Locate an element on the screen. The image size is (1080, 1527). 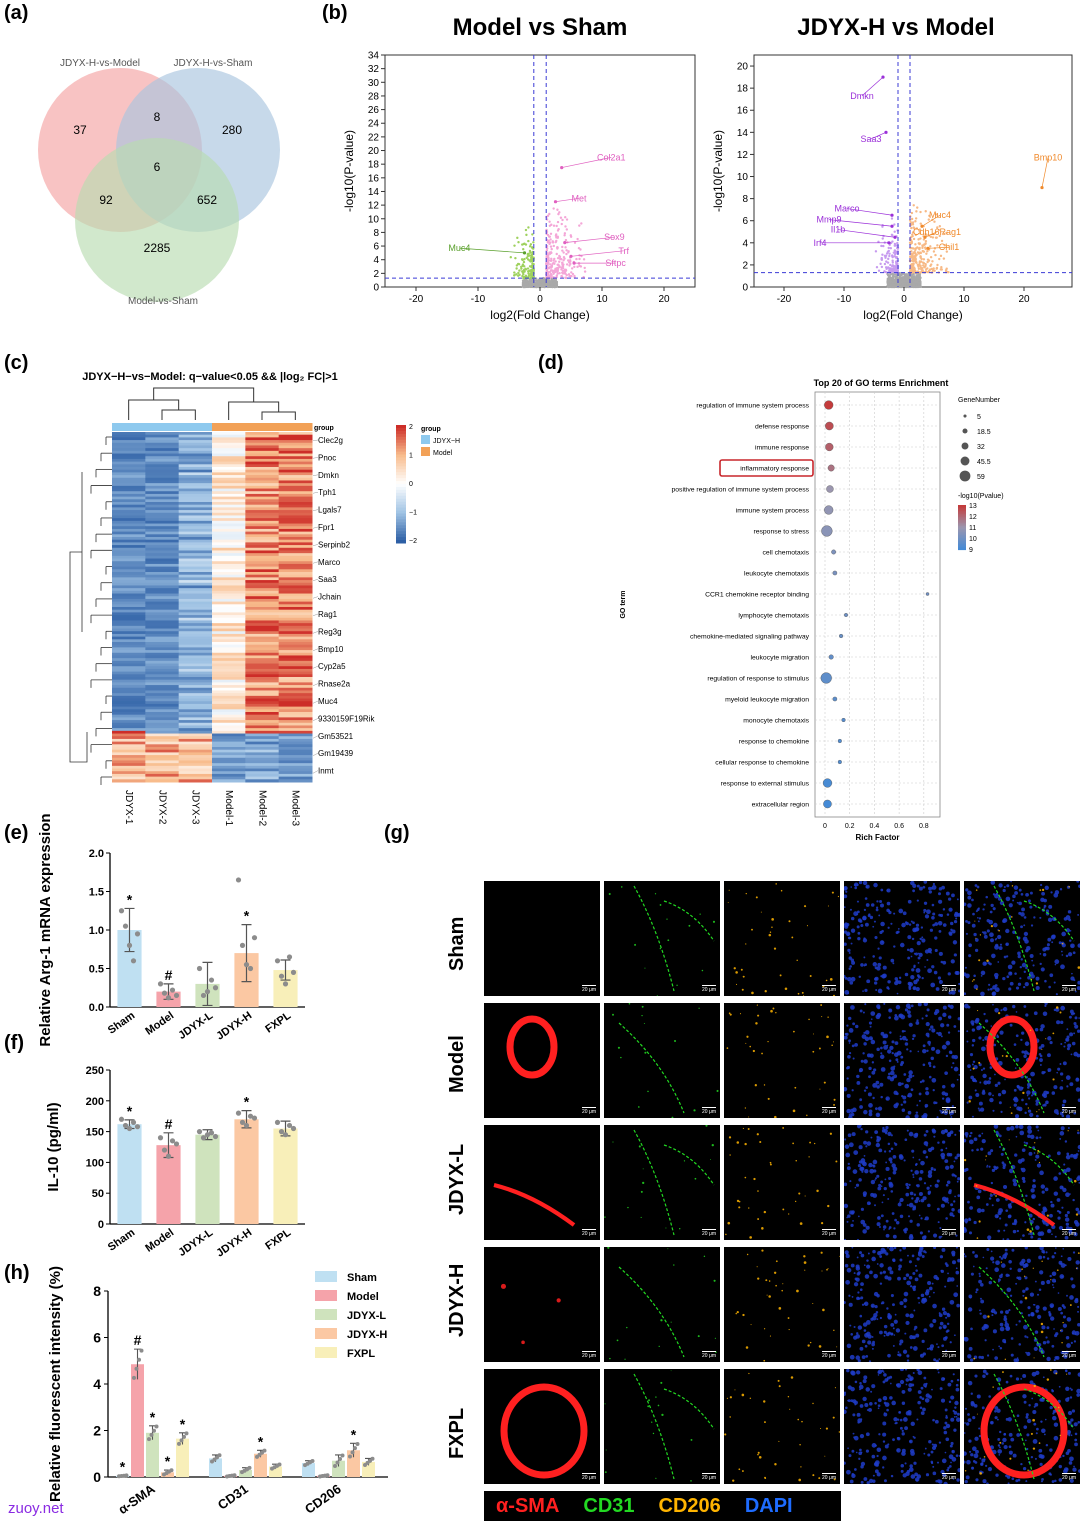
panel-label-a: (a) is located at coordinates (16, 13).